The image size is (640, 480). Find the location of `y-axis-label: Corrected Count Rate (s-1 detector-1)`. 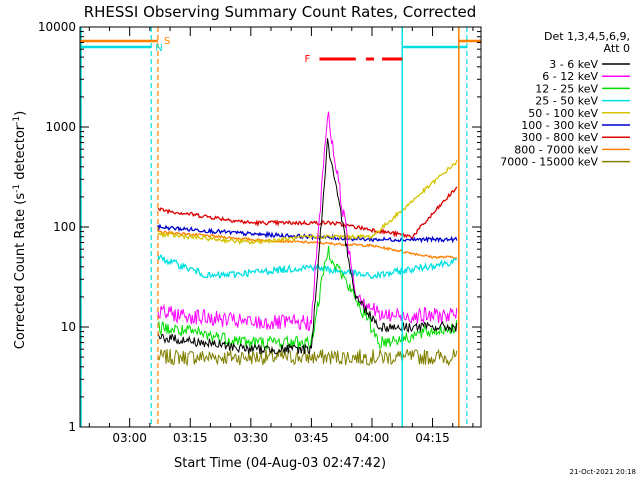

y-axis-label: Corrected Count Rate (s-1 detector-1) is located at coordinates (20, 230).